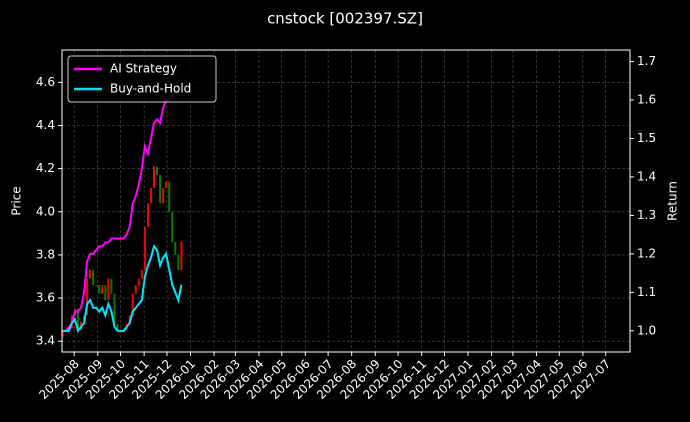 This screenshot has width=690, height=422. Describe the element at coordinates (646, 253) in the screenshot. I see `y2-tick-label: 1.2` at that location.